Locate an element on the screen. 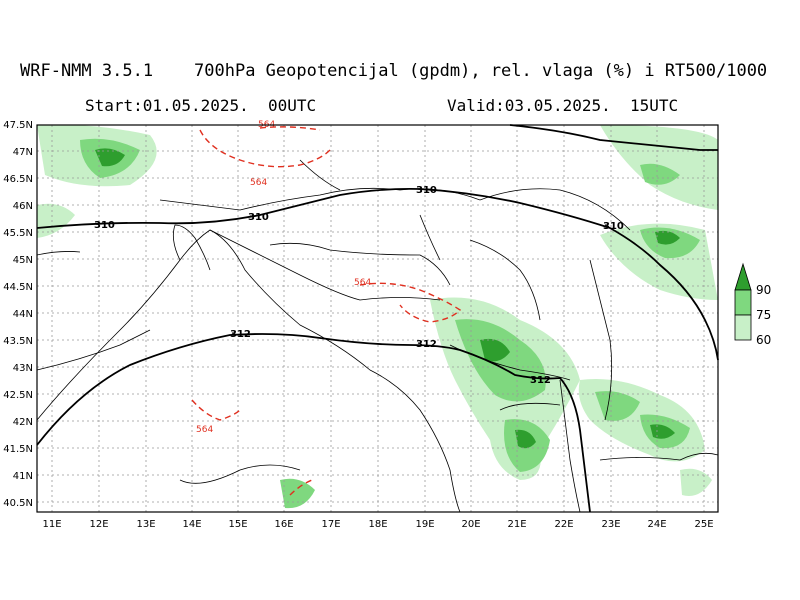 This screenshot has width=800, height=600. lat-label: 42.5N is located at coordinates (18, 395).